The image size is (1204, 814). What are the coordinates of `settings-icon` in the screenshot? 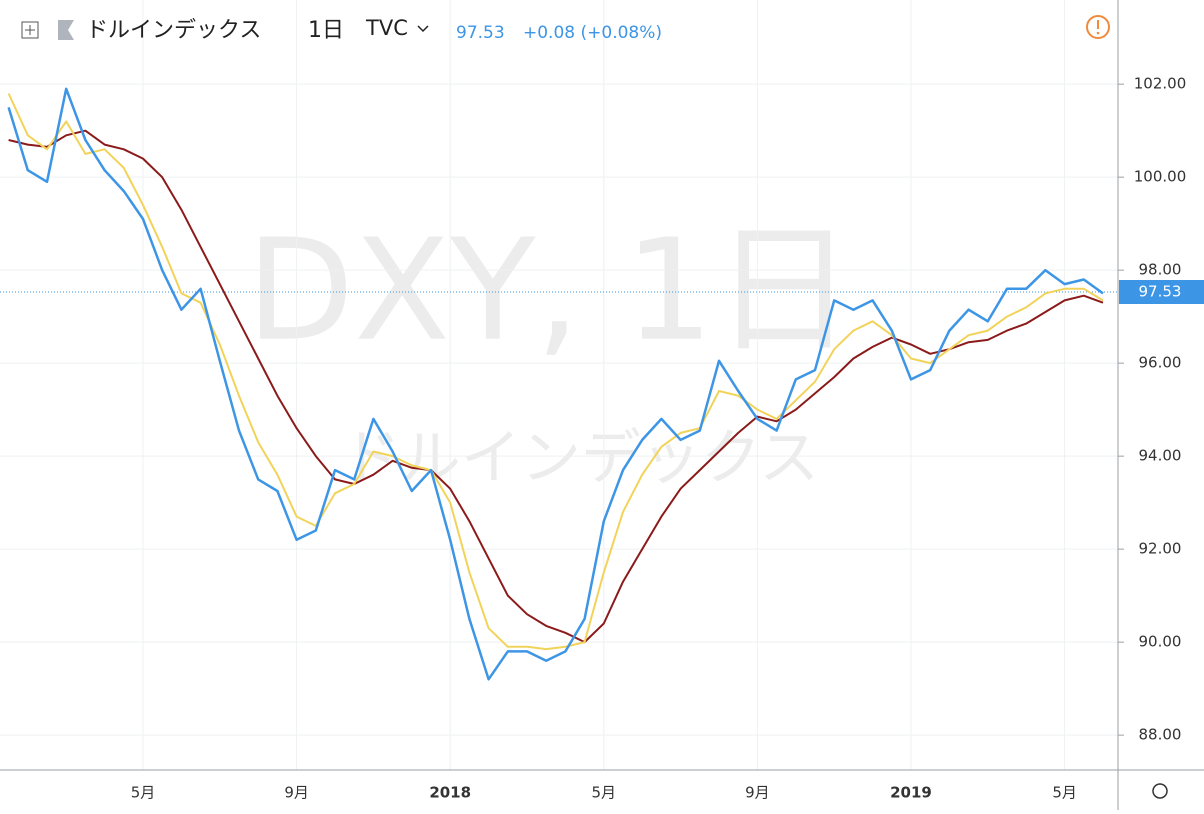 It's located at (1160, 791).